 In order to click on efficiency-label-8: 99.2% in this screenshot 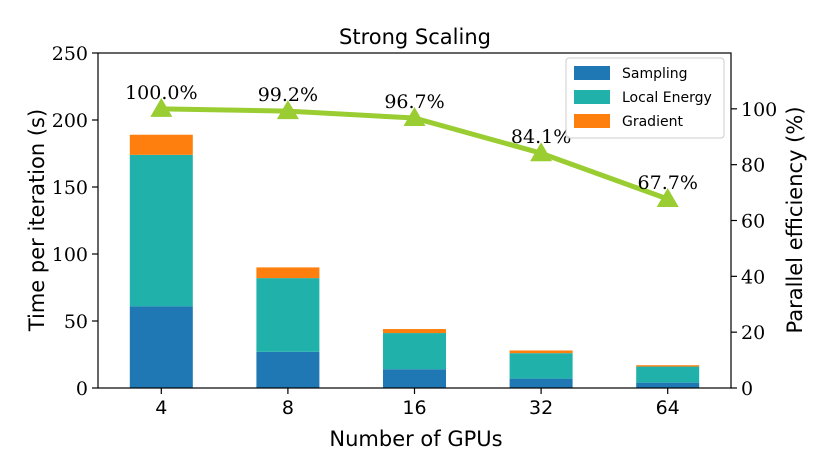, I will do `click(288, 95)`.